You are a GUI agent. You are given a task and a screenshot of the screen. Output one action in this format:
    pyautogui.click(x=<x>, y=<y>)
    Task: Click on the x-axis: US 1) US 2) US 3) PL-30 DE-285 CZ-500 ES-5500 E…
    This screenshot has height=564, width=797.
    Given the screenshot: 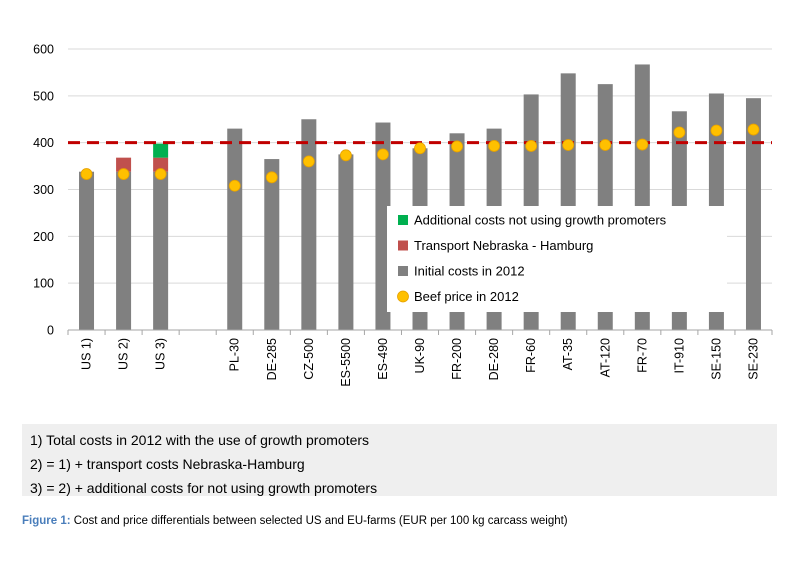 What is the action you would take?
    pyautogui.click(x=420, y=358)
    